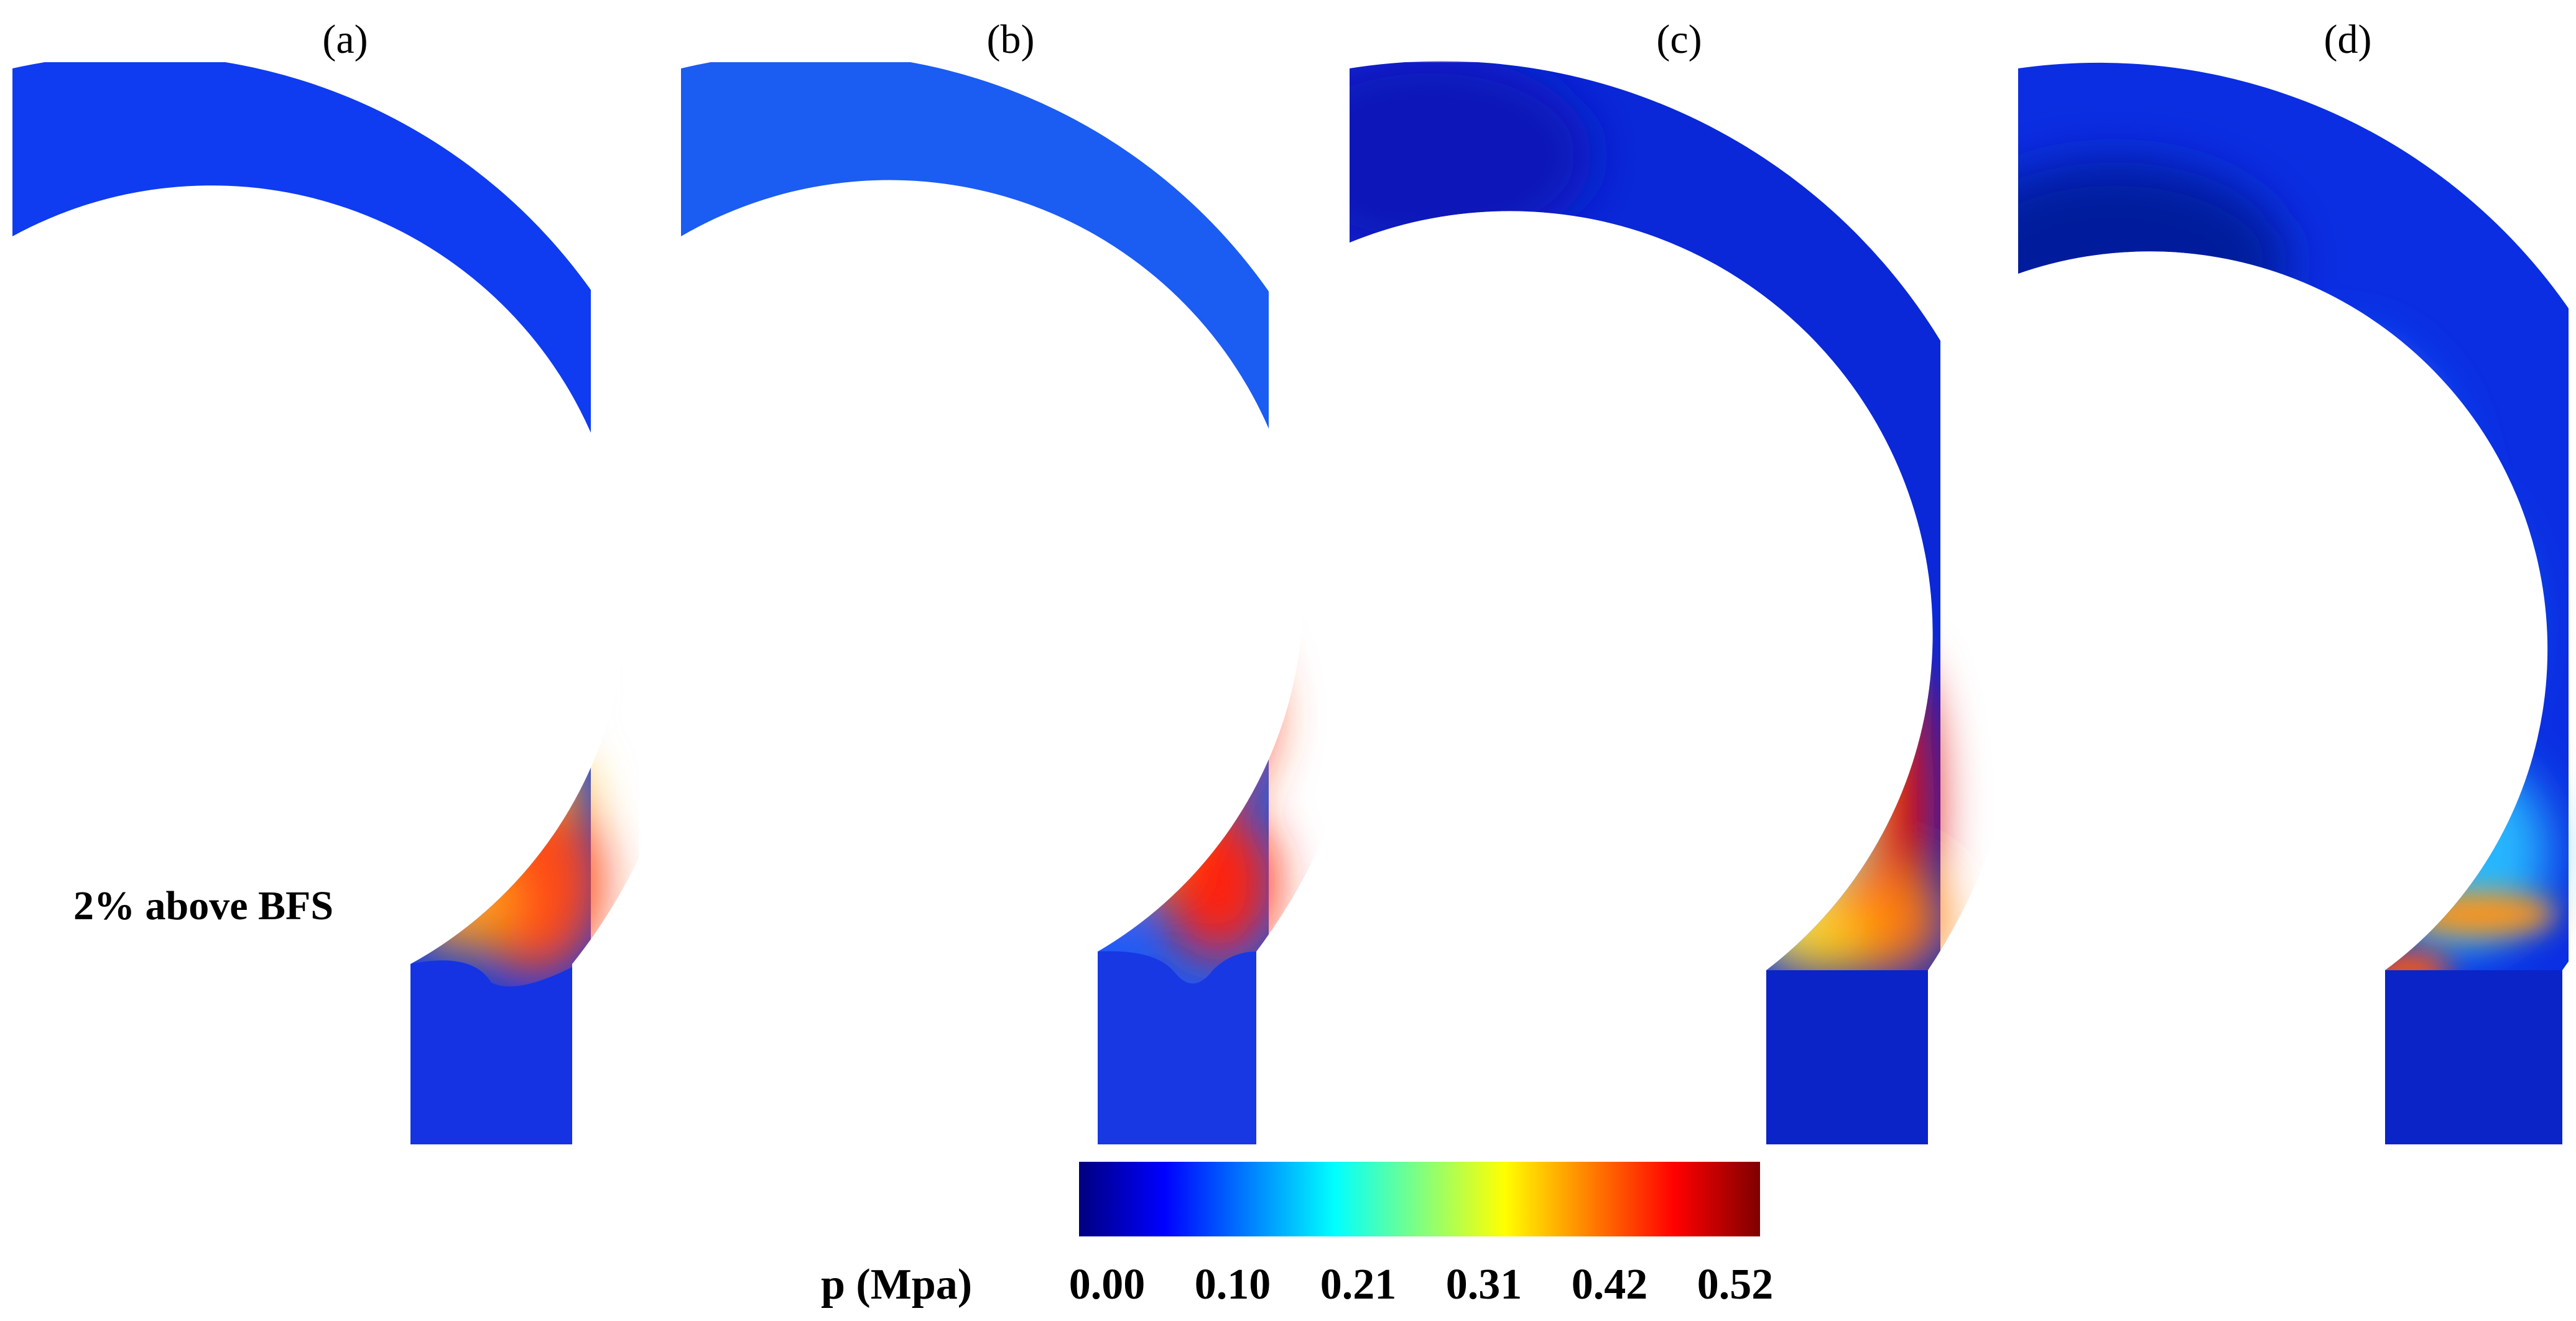 The image size is (2576, 1321). I want to click on colorbar, so click(1420, 1199).